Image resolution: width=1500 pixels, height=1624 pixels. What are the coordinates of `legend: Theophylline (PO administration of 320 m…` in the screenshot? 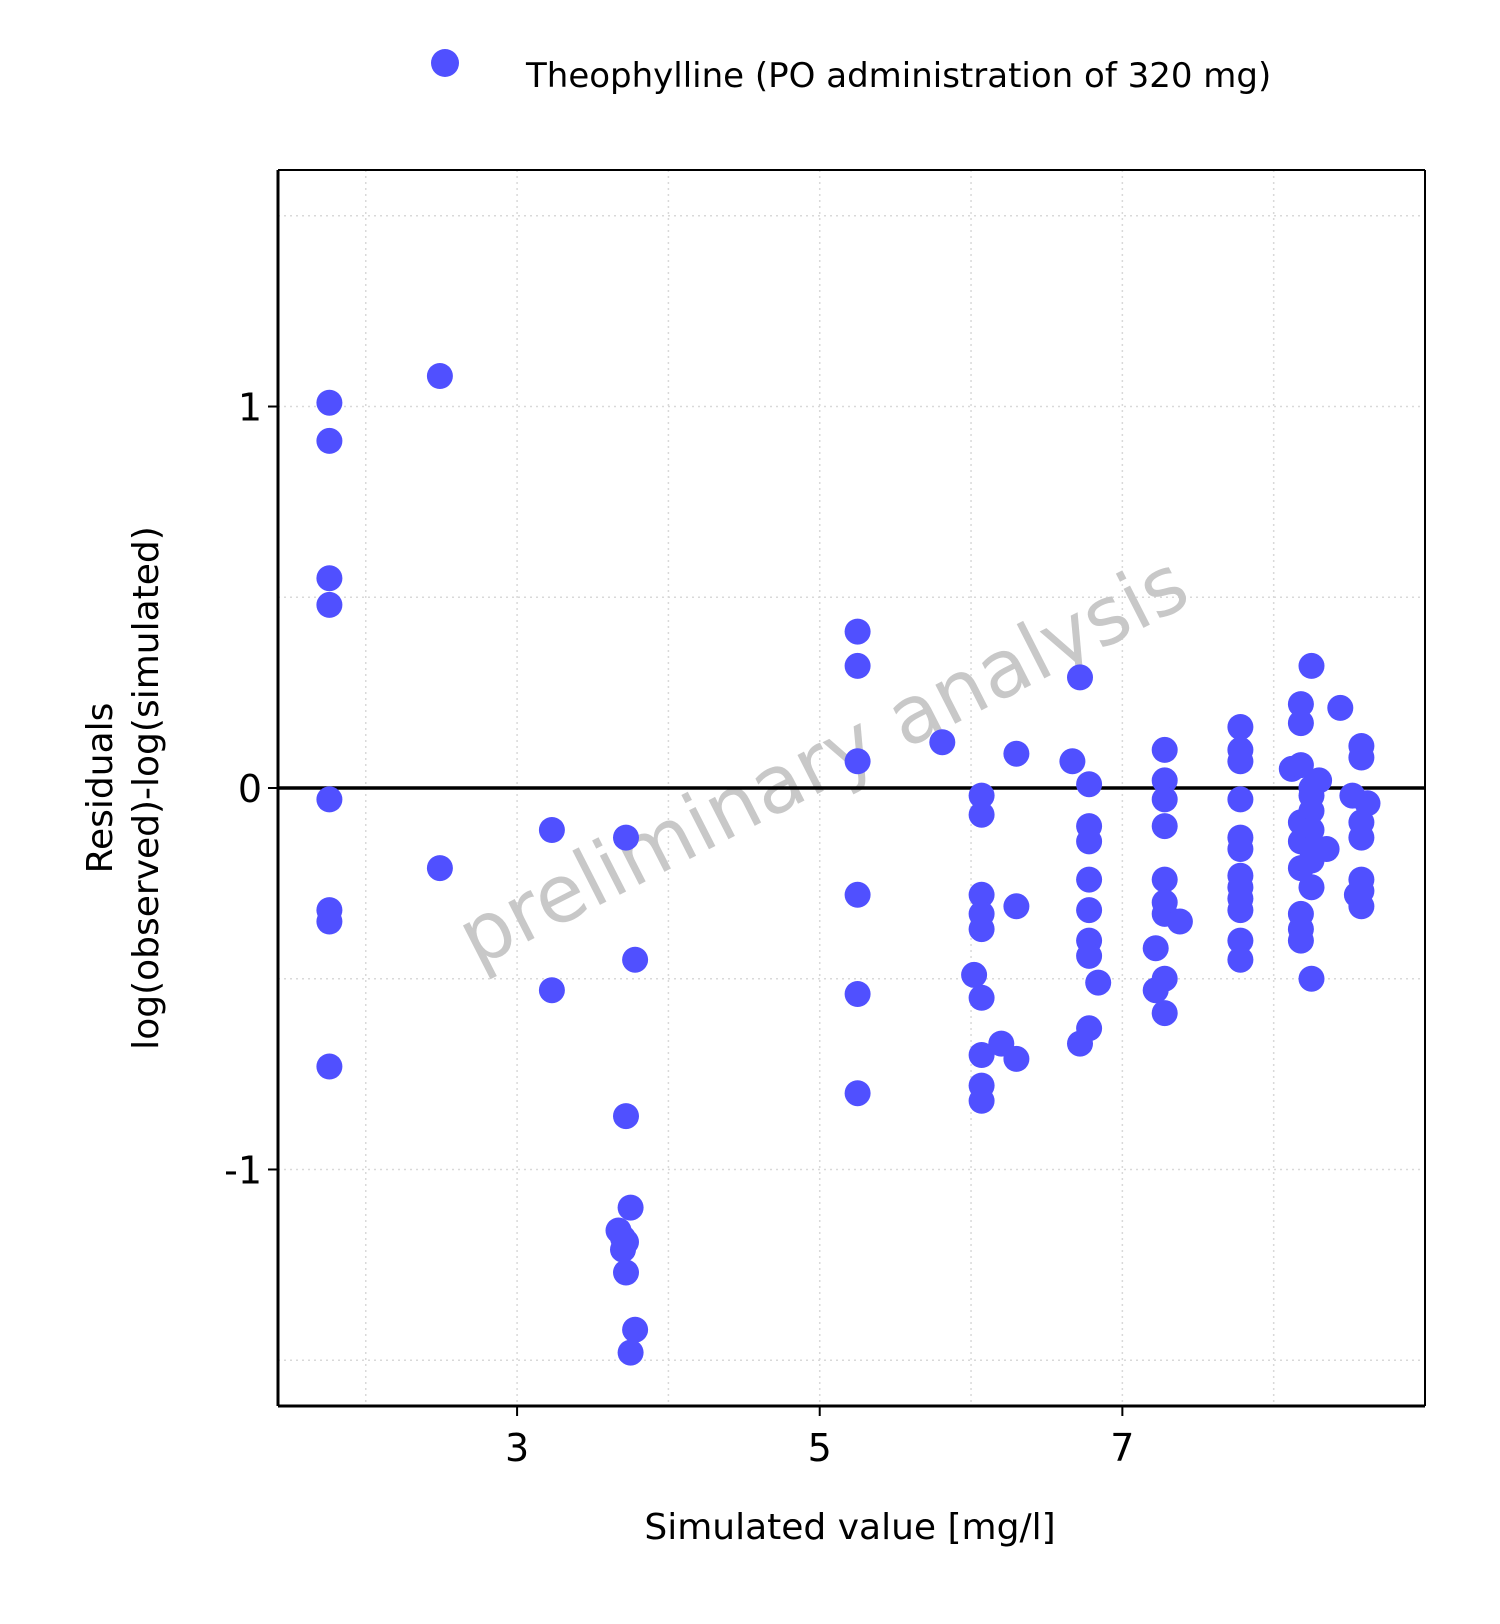 It's located at (851, 72).